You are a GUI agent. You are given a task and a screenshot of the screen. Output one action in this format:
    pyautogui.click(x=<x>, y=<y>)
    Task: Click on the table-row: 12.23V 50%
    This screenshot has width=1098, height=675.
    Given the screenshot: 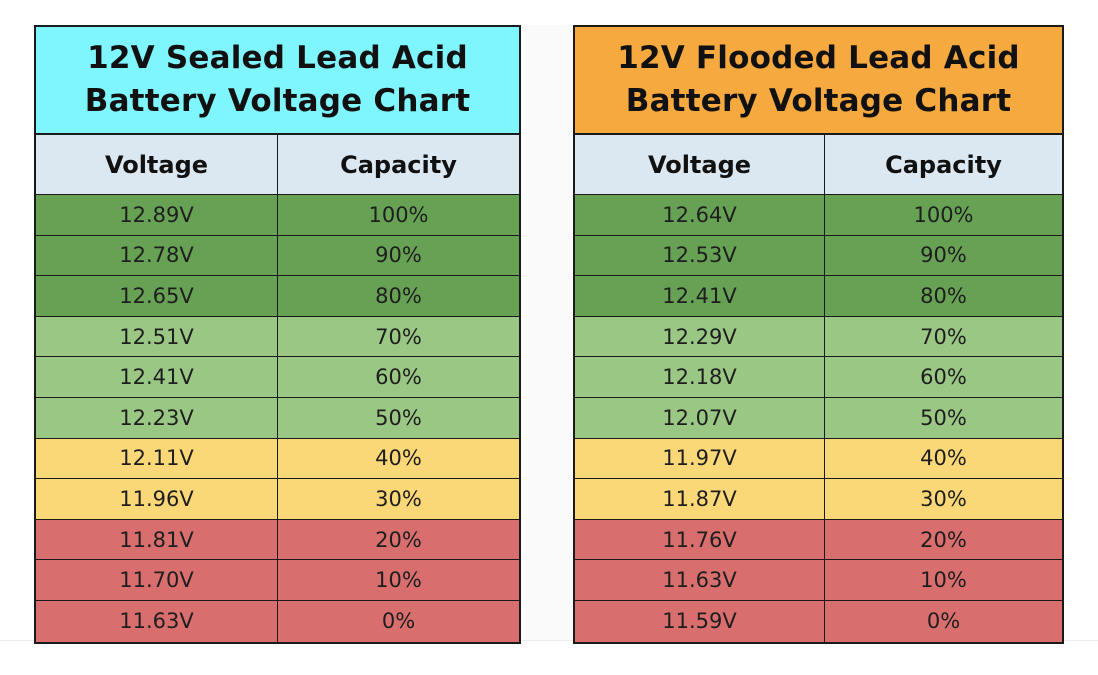 What is the action you would take?
    pyautogui.click(x=277, y=418)
    